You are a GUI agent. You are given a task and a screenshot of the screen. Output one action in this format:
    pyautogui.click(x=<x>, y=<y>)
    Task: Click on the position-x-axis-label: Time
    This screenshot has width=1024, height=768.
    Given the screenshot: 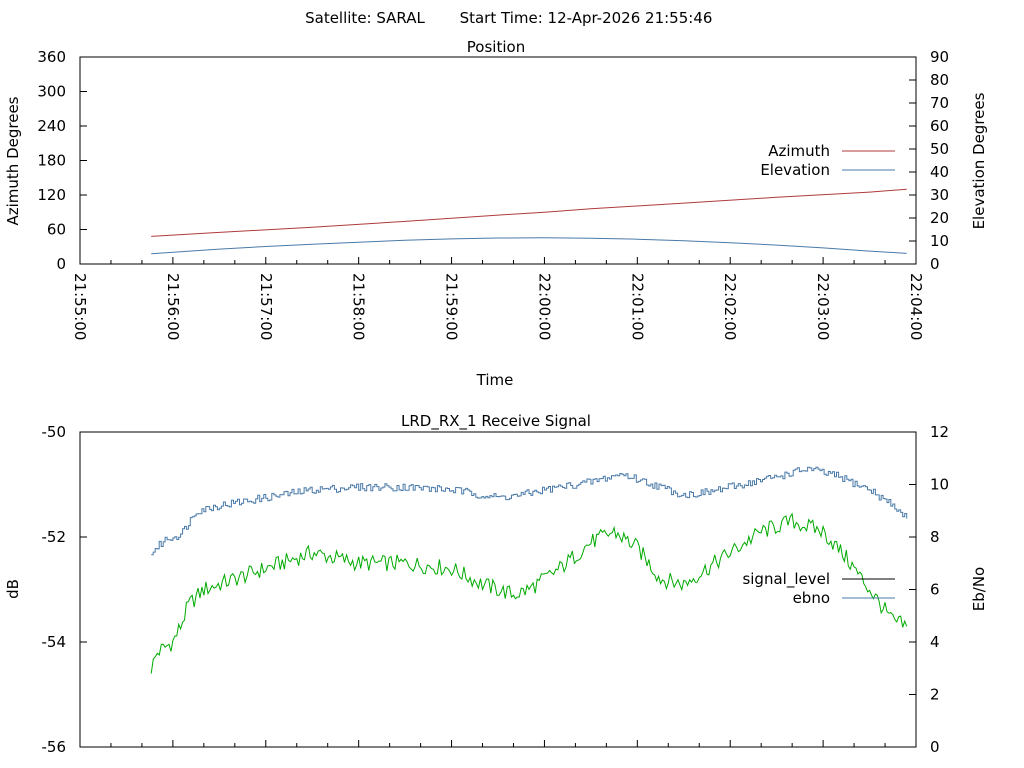 What is the action you would take?
    pyautogui.click(x=495, y=380)
    